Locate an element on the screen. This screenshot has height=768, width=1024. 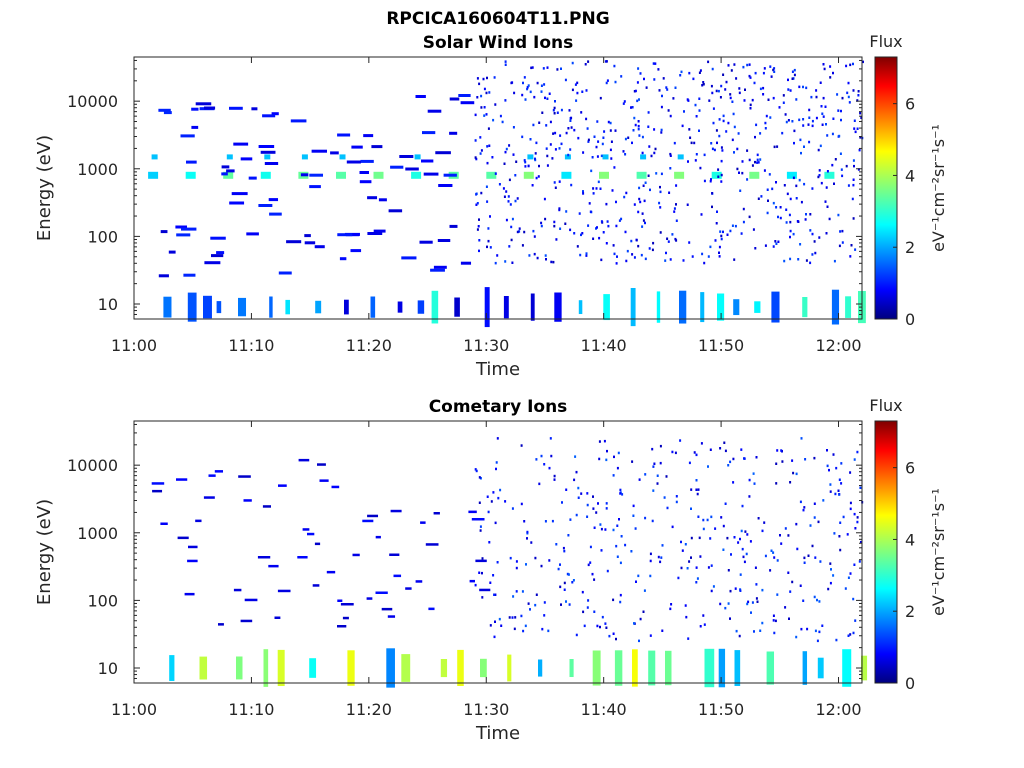
colorbar-tick-label: 0 is located at coordinates (910, 319).